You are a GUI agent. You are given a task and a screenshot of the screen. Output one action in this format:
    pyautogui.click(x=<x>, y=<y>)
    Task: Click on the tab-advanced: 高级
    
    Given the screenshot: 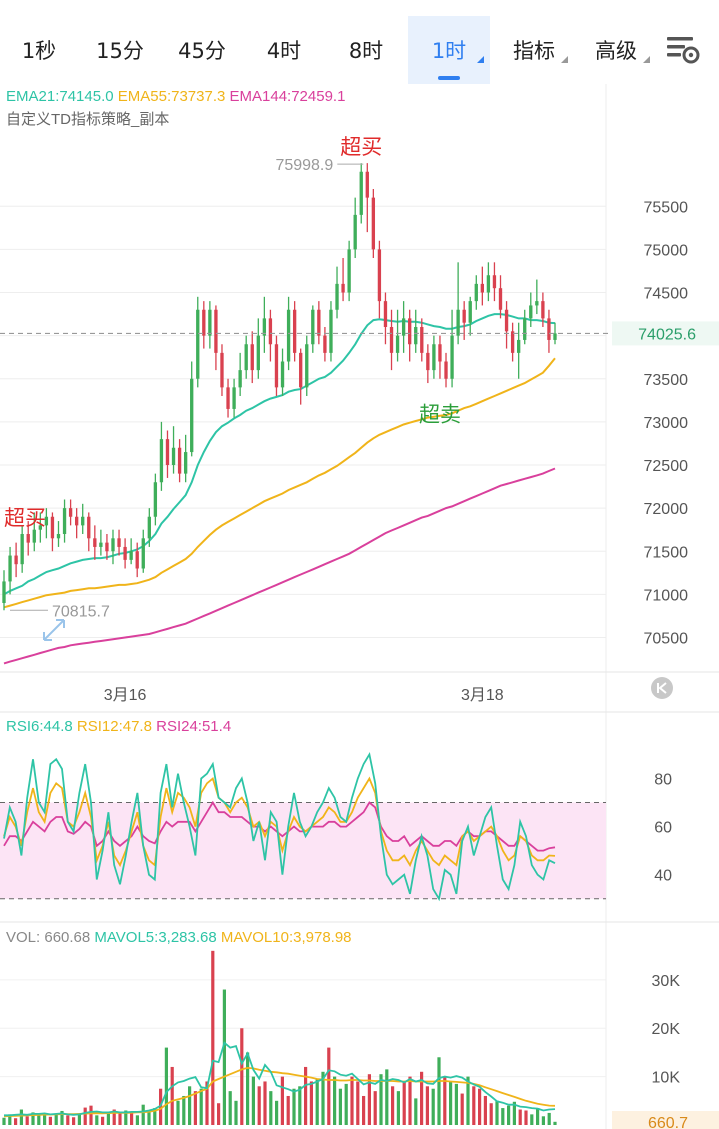 What is the action you would take?
    pyautogui.click(x=616, y=50)
    